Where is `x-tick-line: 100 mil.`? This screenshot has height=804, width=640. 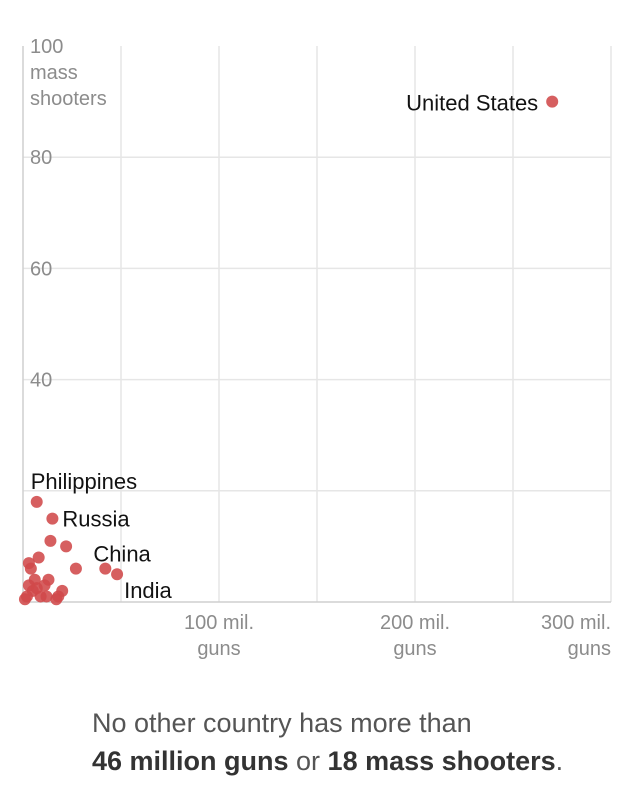
x-tick-line: 100 mil. is located at coordinates (219, 623).